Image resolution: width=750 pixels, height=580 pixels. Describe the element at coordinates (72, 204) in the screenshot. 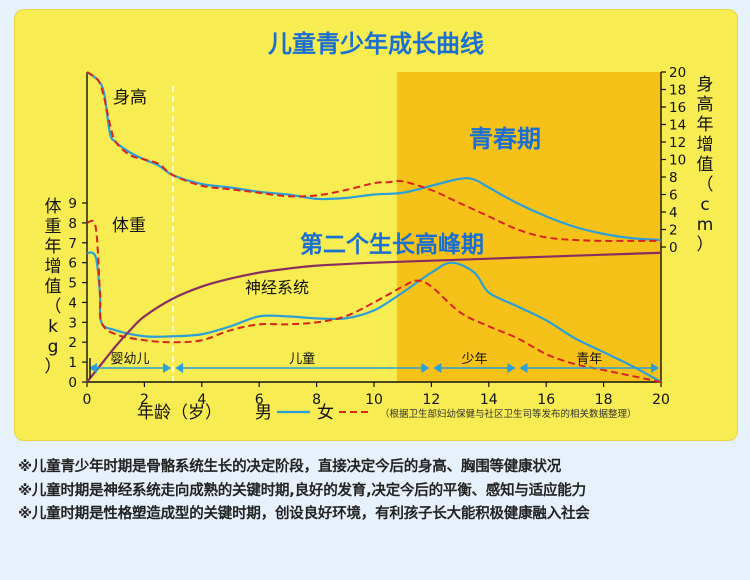

I see `y-left-tick-label: 9` at that location.